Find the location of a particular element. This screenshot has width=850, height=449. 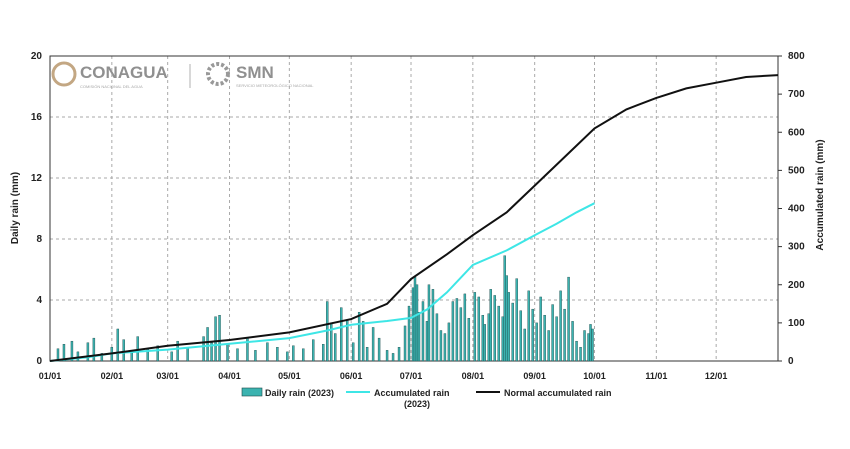

x-tick-label: 10/01 is located at coordinates (594, 376).